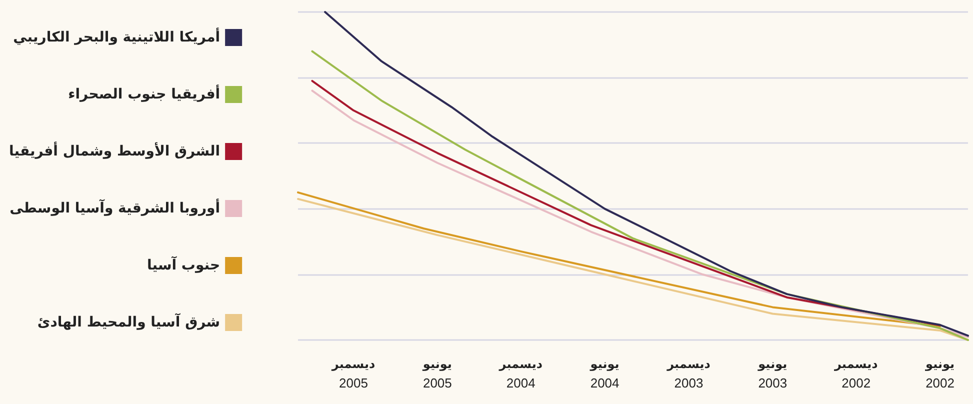 The height and width of the screenshot is (404, 973). Describe the element at coordinates (116, 37) in the screenshot. I see `legend-label: أمريكا اللاتينية والبحر الكاريبي` at that location.